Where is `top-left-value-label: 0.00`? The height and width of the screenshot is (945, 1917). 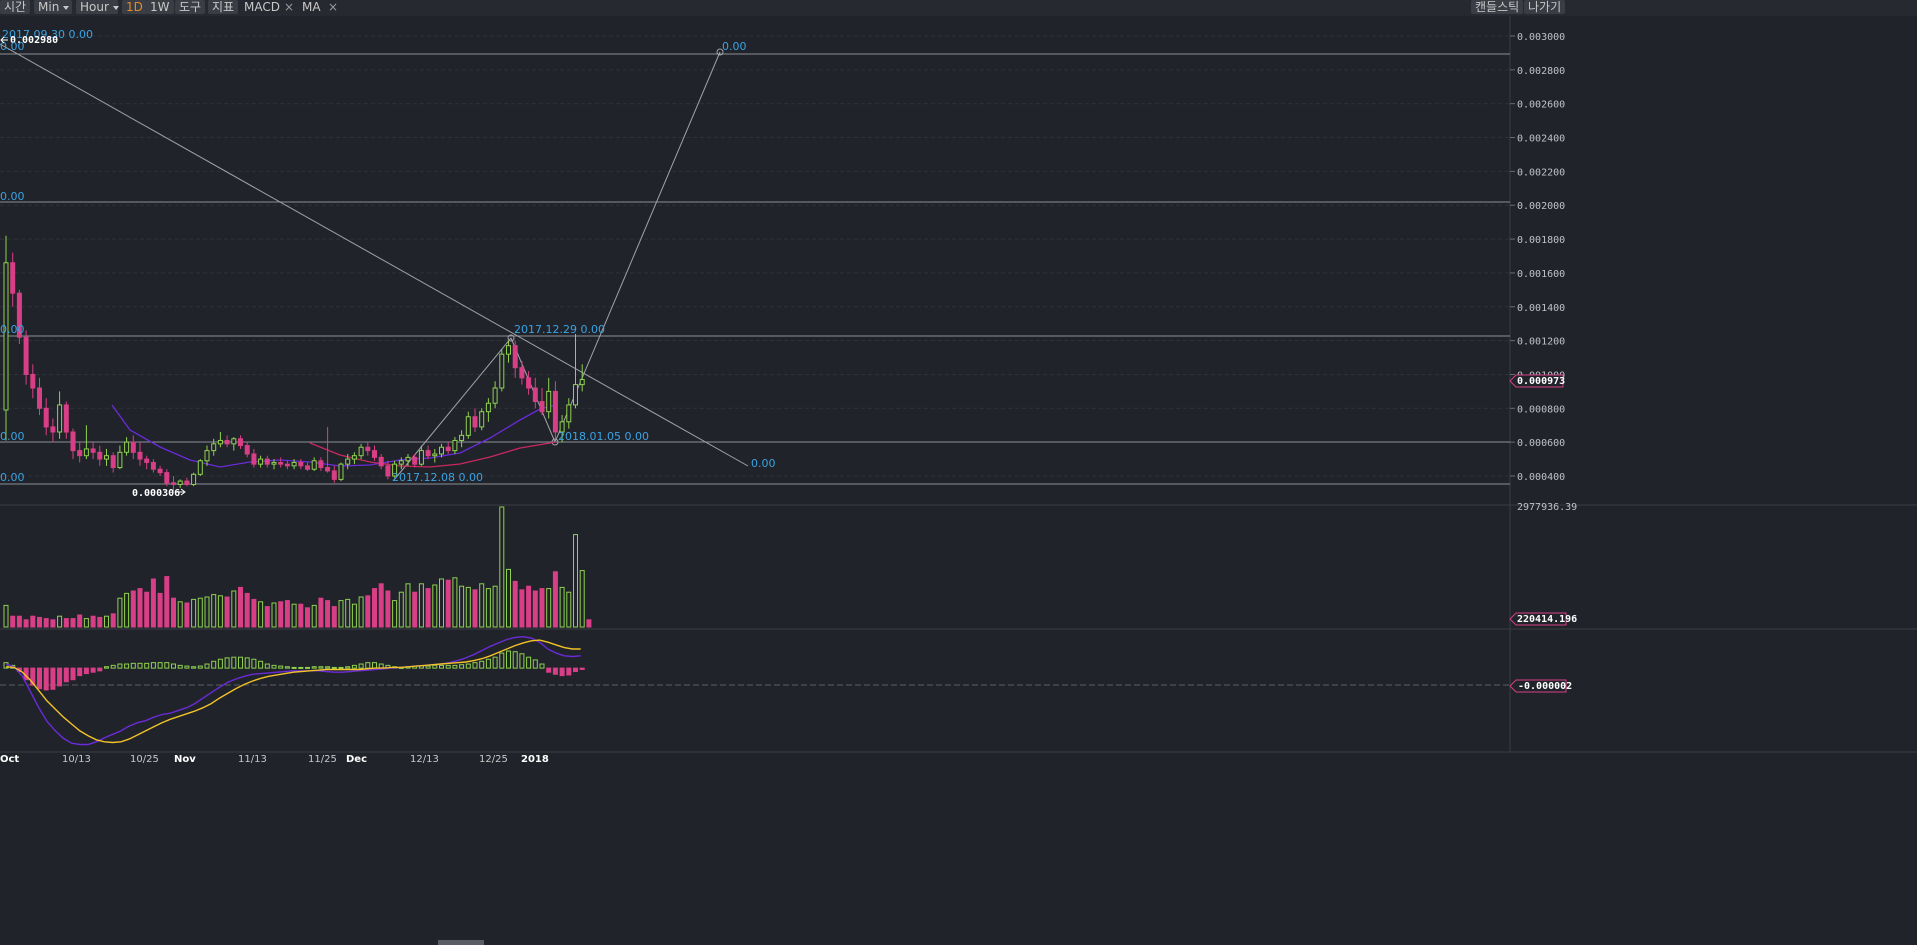 top-left-value-label: 0.00 is located at coordinates (12, 46).